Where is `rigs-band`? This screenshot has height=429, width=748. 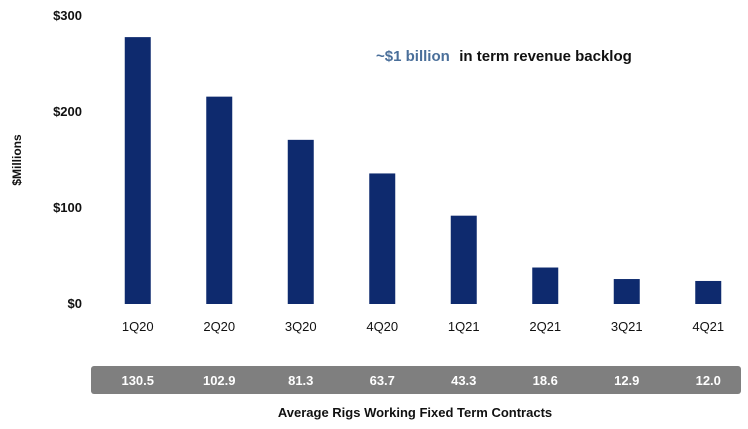
rigs-band is located at coordinates (416, 380).